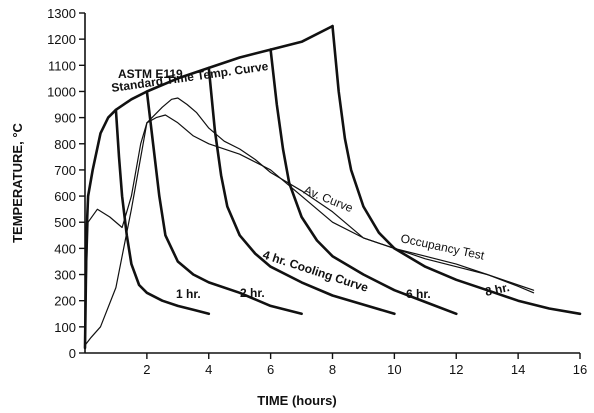  Describe the element at coordinates (332, 369) in the screenshot. I see `x-tick-label: 8` at that location.